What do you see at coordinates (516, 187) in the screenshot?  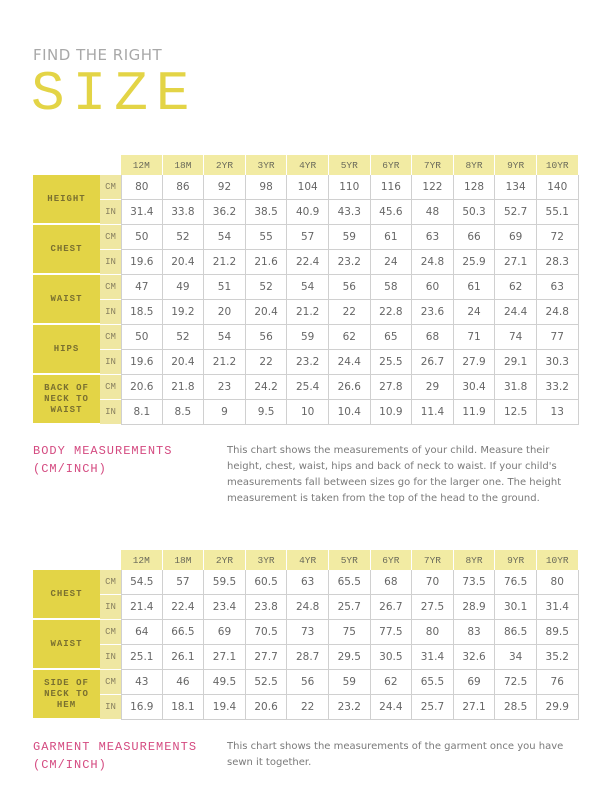 I see `value-cell: 134` at bounding box center [516, 187].